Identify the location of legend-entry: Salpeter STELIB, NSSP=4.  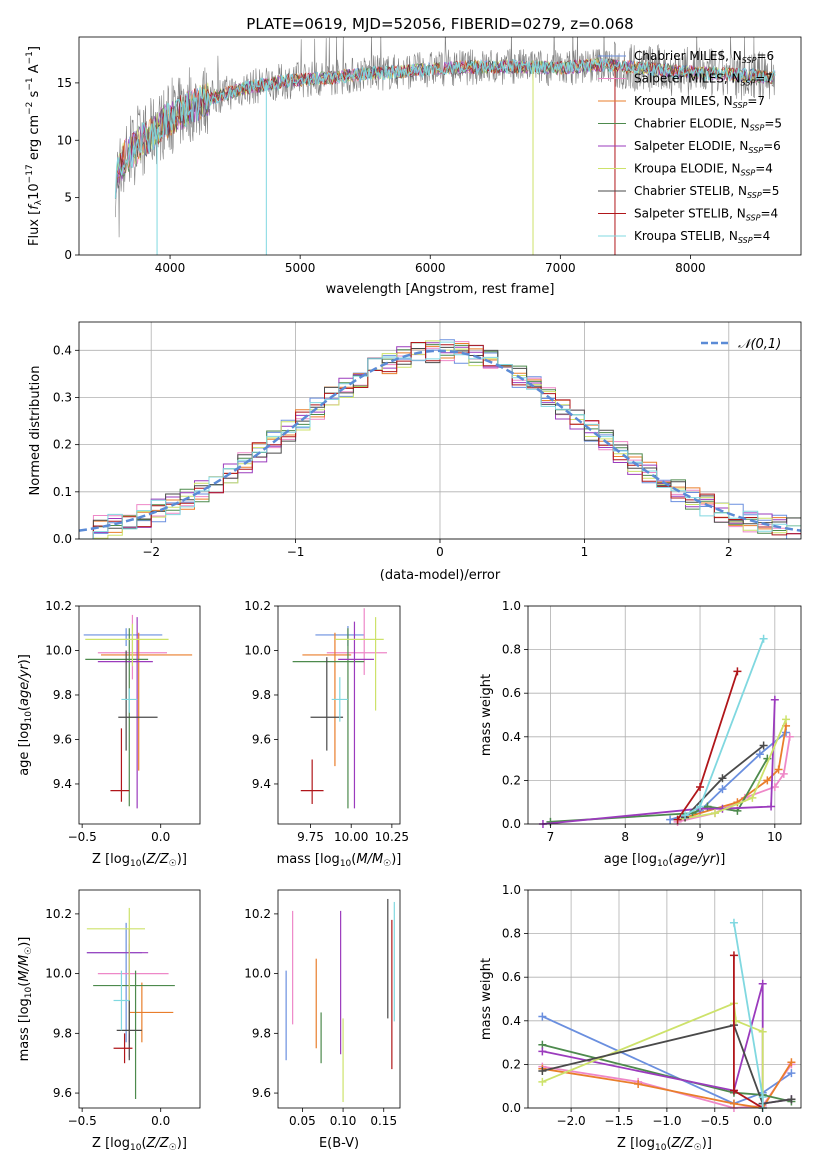
(706, 215).